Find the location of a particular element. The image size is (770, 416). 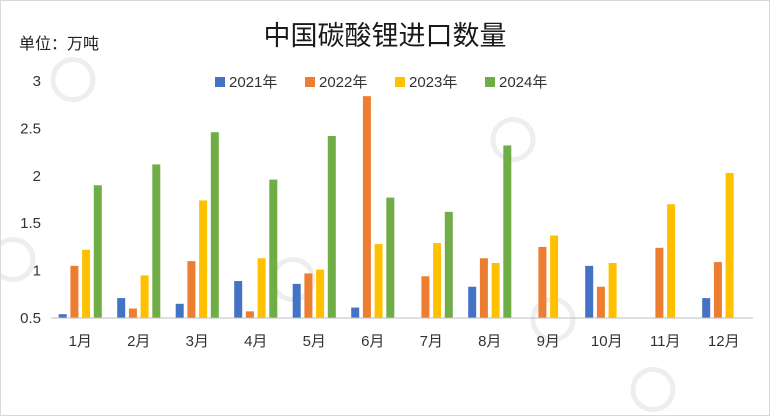

y-tick-label: 3 is located at coordinates (37, 81).